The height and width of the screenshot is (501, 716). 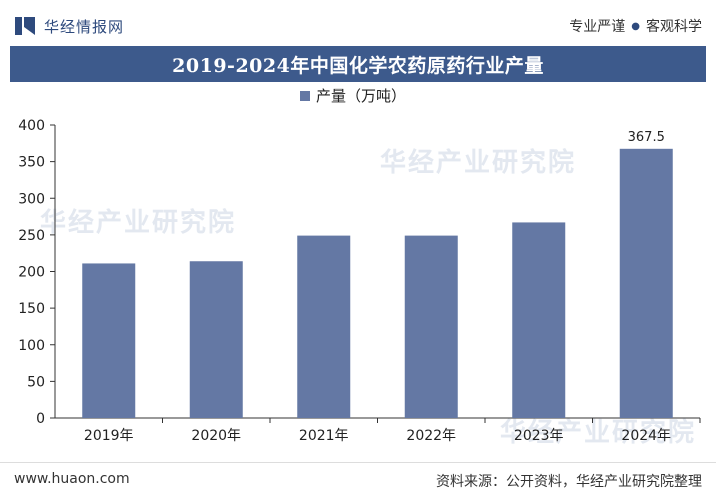 I want to click on x-tick-label: 2021年, so click(x=324, y=436).